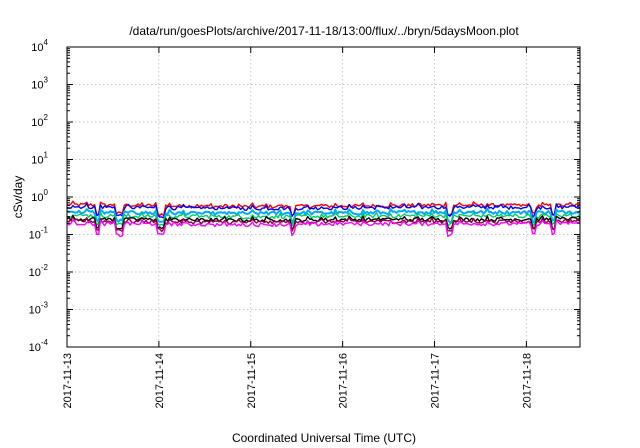 The height and width of the screenshot is (448, 640). I want to click on y-tick-labels: 10⁻⁴ 10⁻³ 10⁻² 10⁻¹ 10⁰ 10¹ 10² 10³ 10⁴, so click(39, 196).